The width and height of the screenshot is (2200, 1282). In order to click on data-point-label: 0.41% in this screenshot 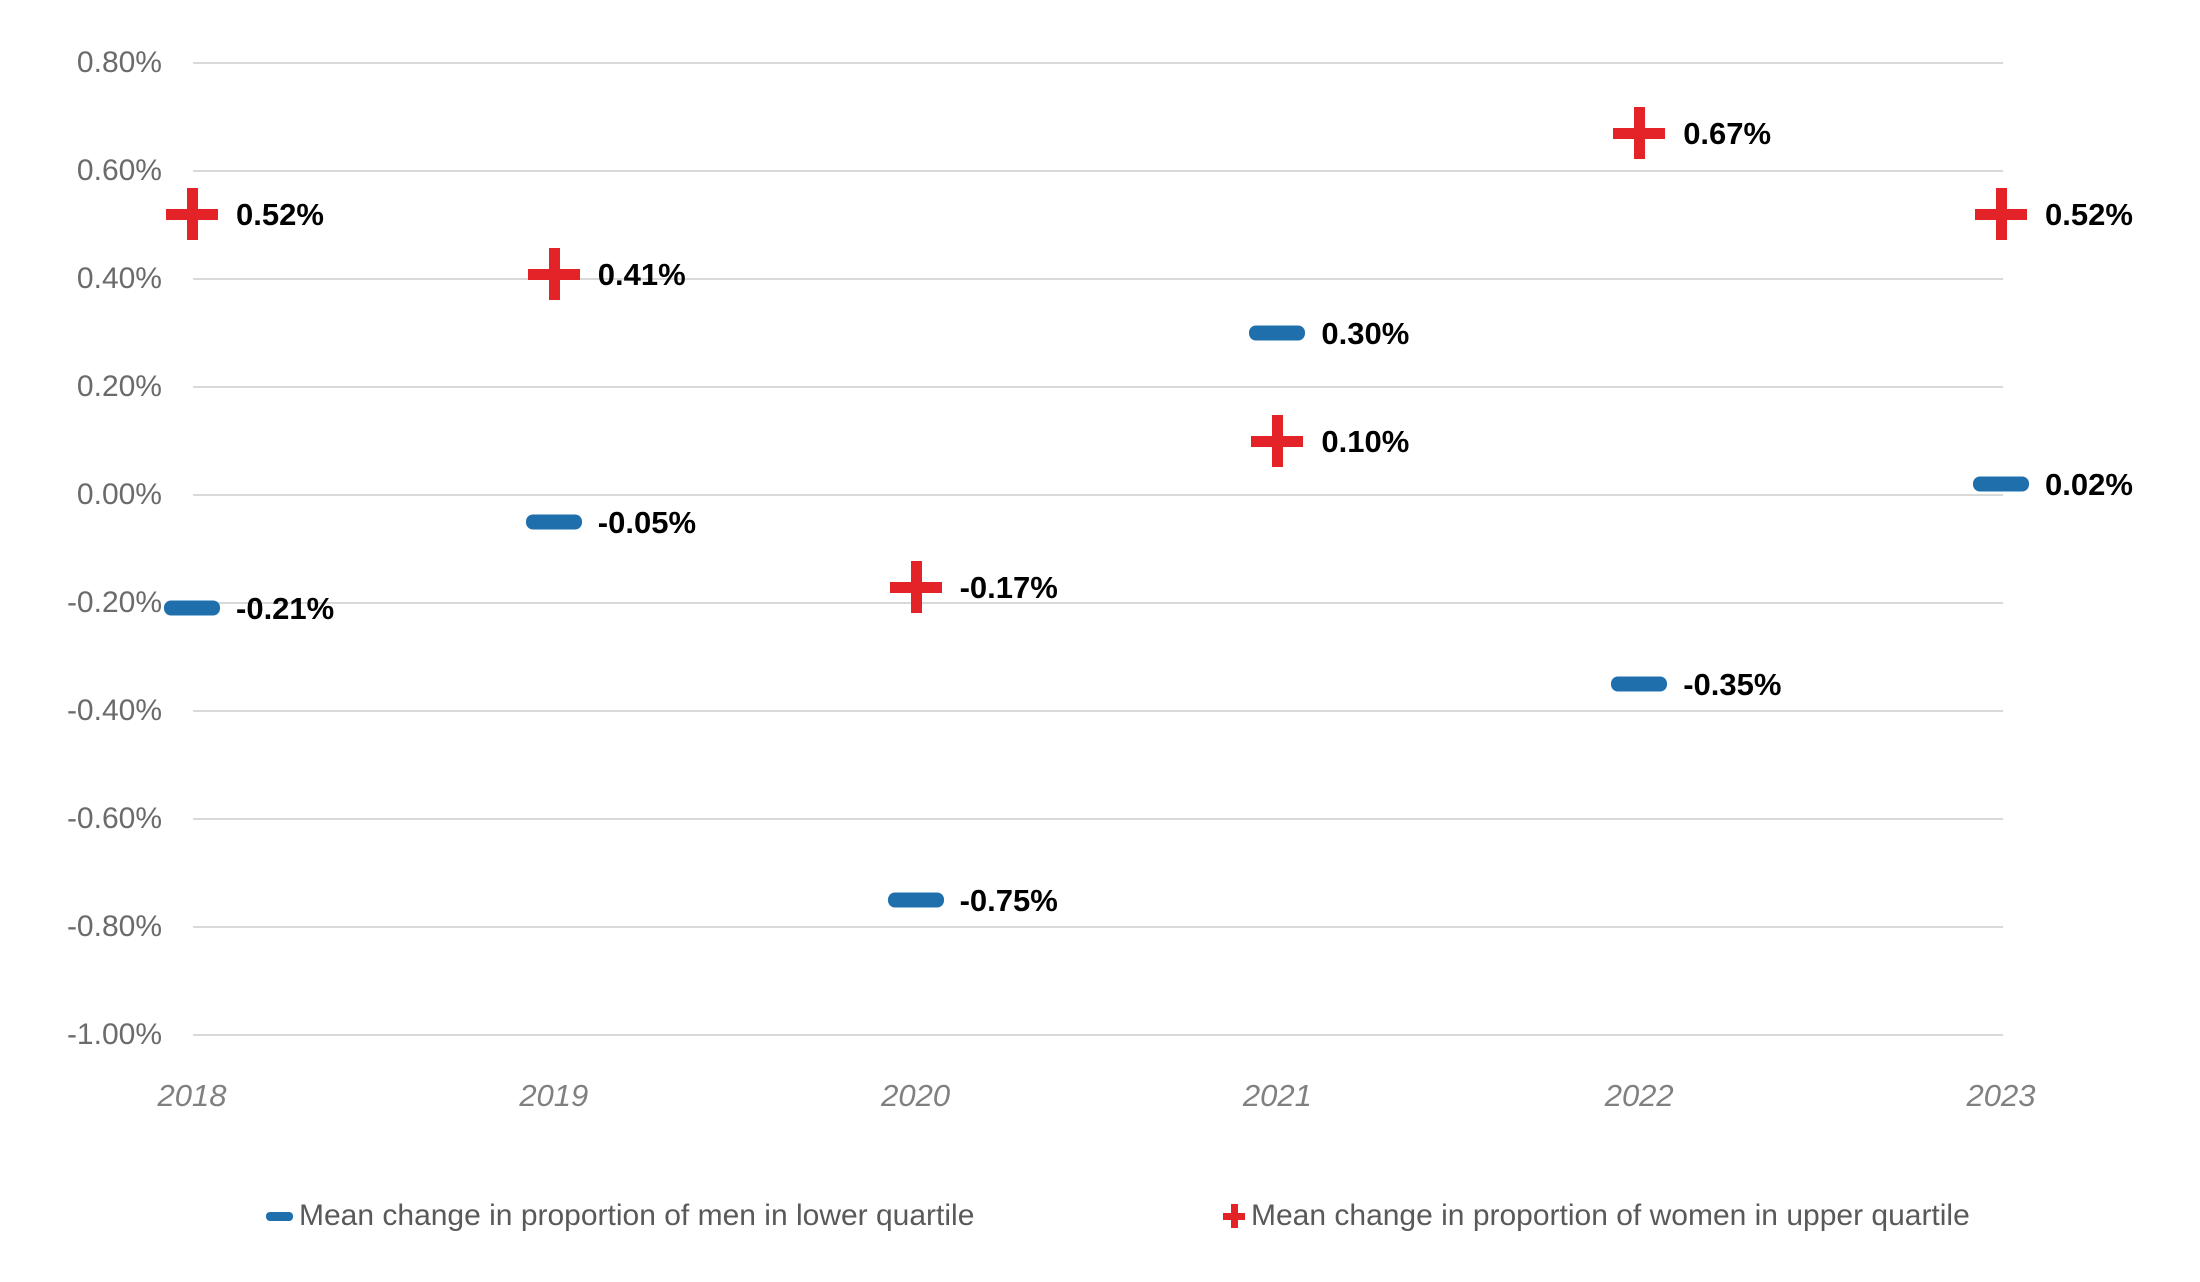, I will do `click(641, 274)`.